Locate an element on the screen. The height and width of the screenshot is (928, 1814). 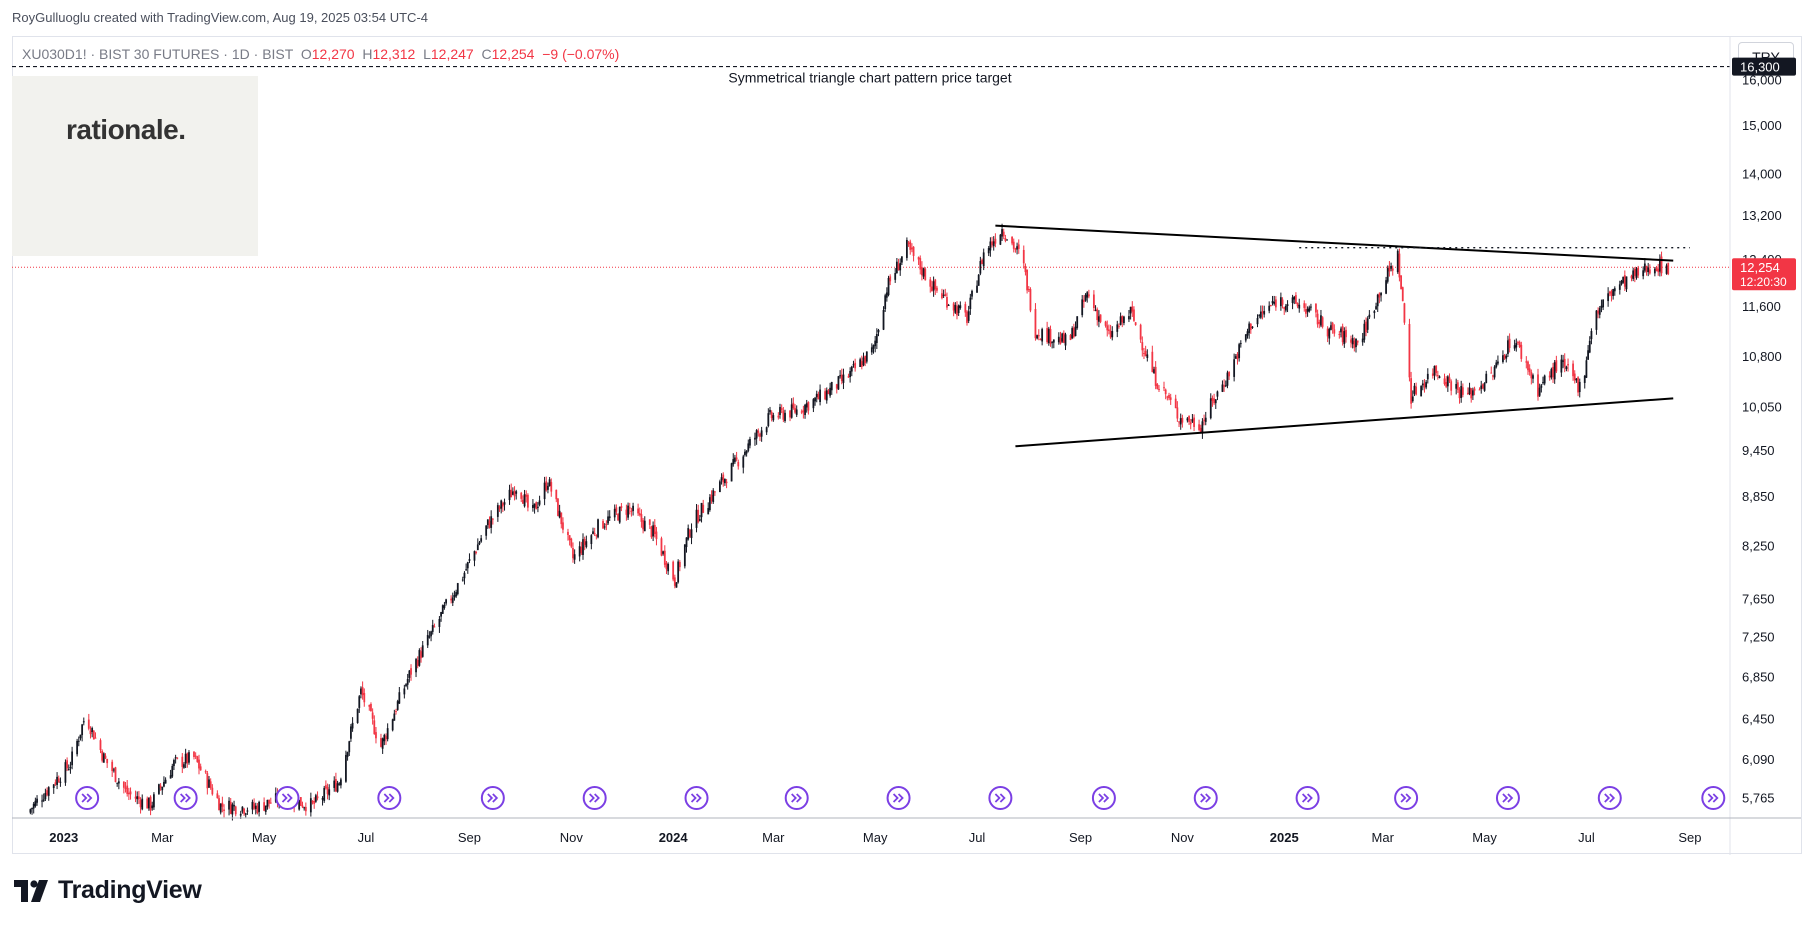
time-tick-label: May is located at coordinates (875, 837).